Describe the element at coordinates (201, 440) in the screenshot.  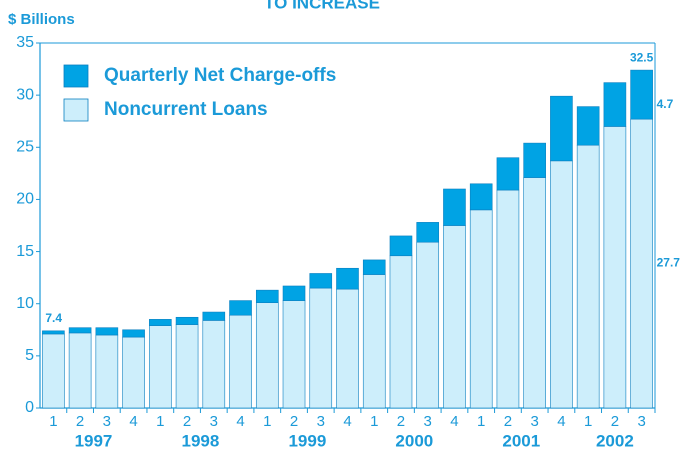
I see `group-label: 1998` at that location.